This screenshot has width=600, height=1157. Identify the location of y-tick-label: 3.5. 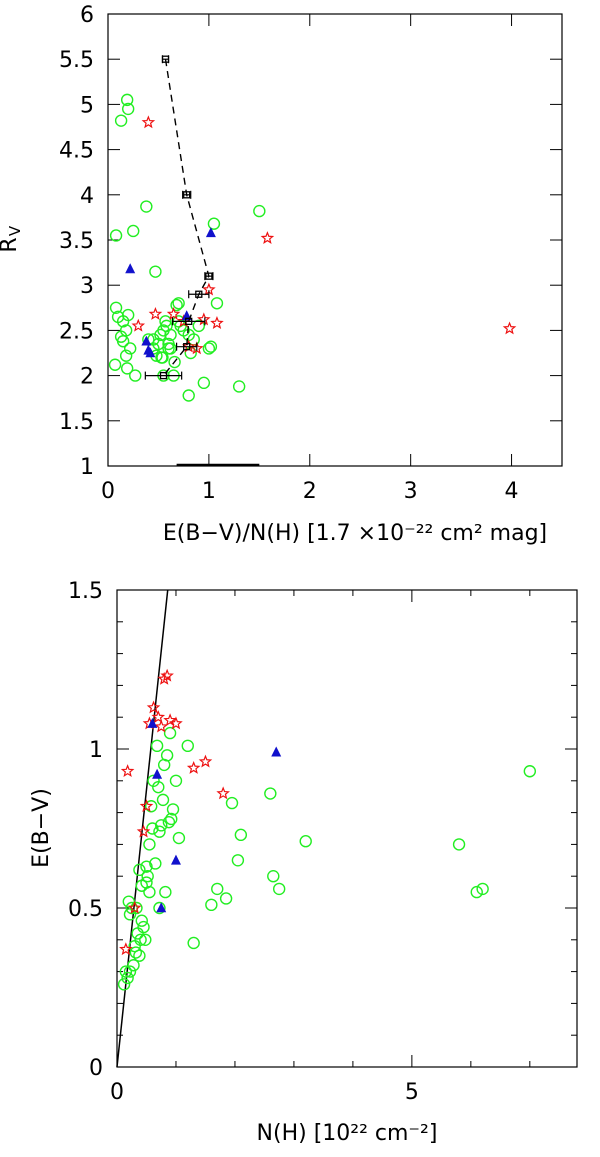
(76, 241).